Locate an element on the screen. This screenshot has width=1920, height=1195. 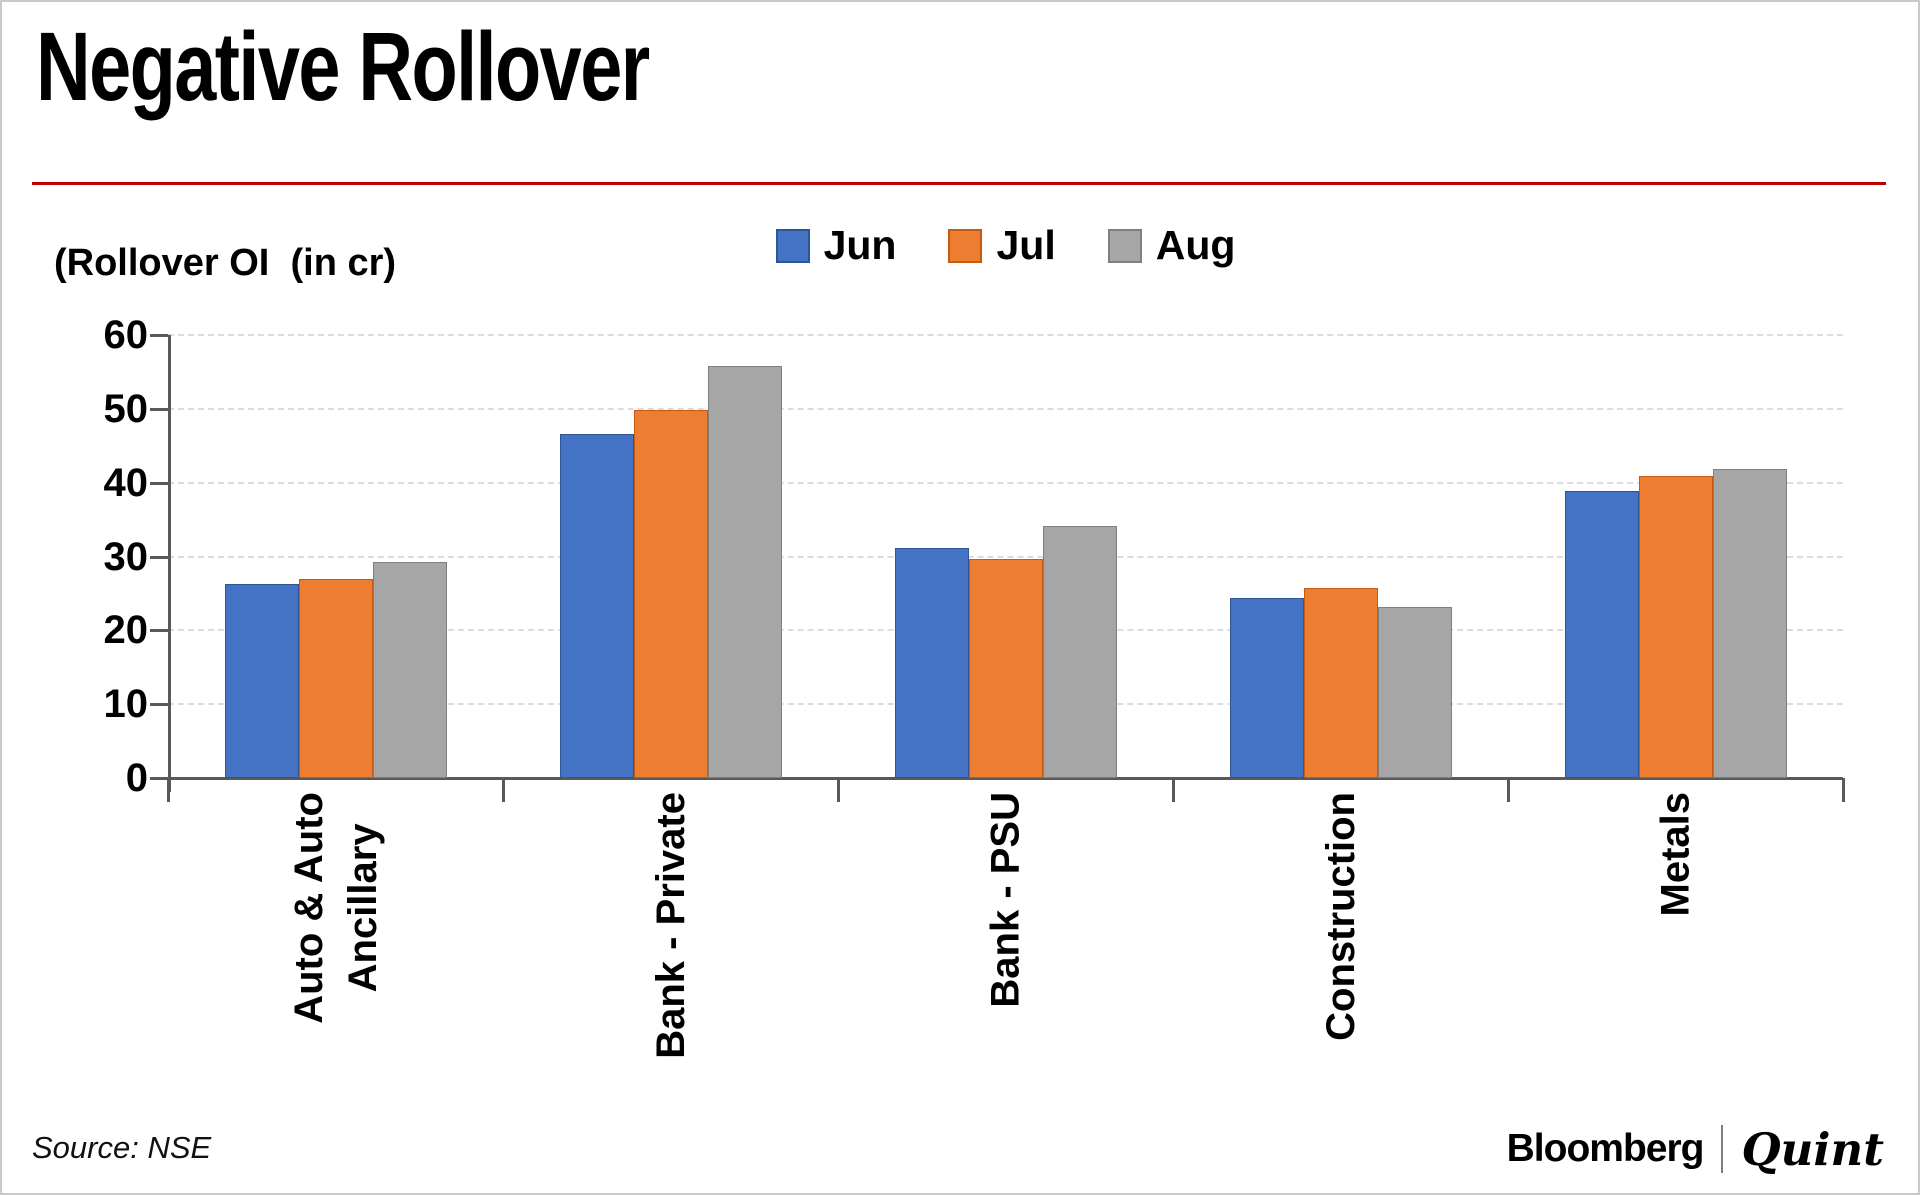
y-tick-label: 30 is located at coordinates (126, 556).